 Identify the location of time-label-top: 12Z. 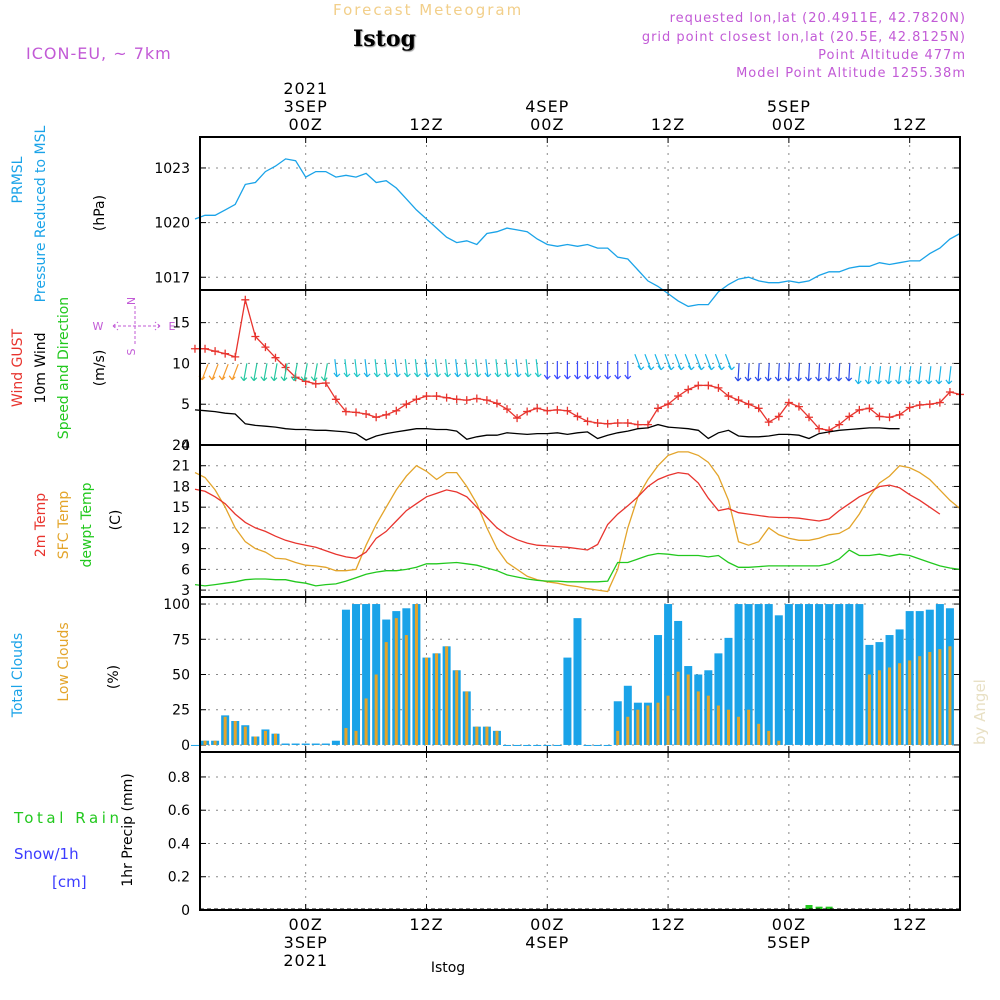
(426, 124).